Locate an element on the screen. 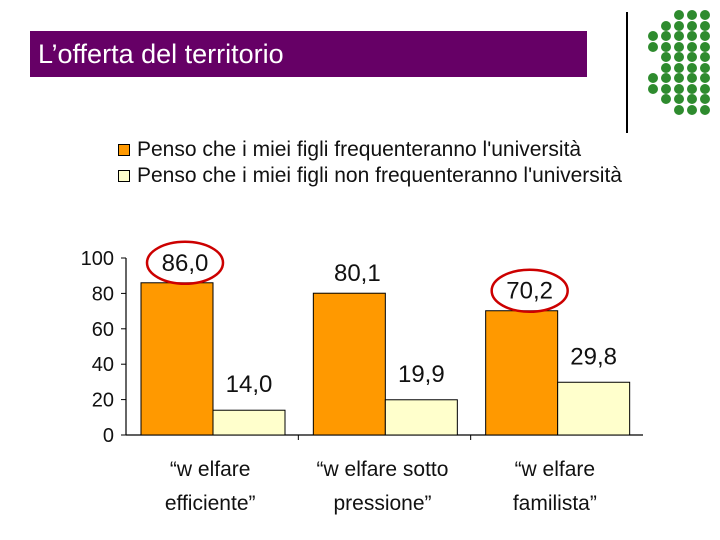 The width and height of the screenshot is (720, 540). decorative-dot-grid-icon is located at coordinates (676, 62).